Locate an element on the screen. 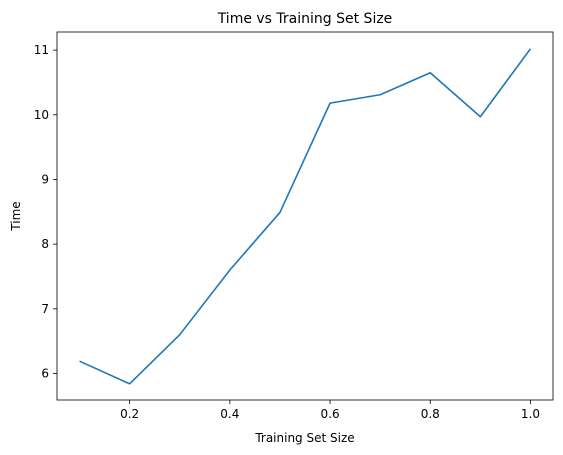 Image resolution: width=563 pixels, height=455 pixels. y-tick-label: 9 is located at coordinates (45, 179).